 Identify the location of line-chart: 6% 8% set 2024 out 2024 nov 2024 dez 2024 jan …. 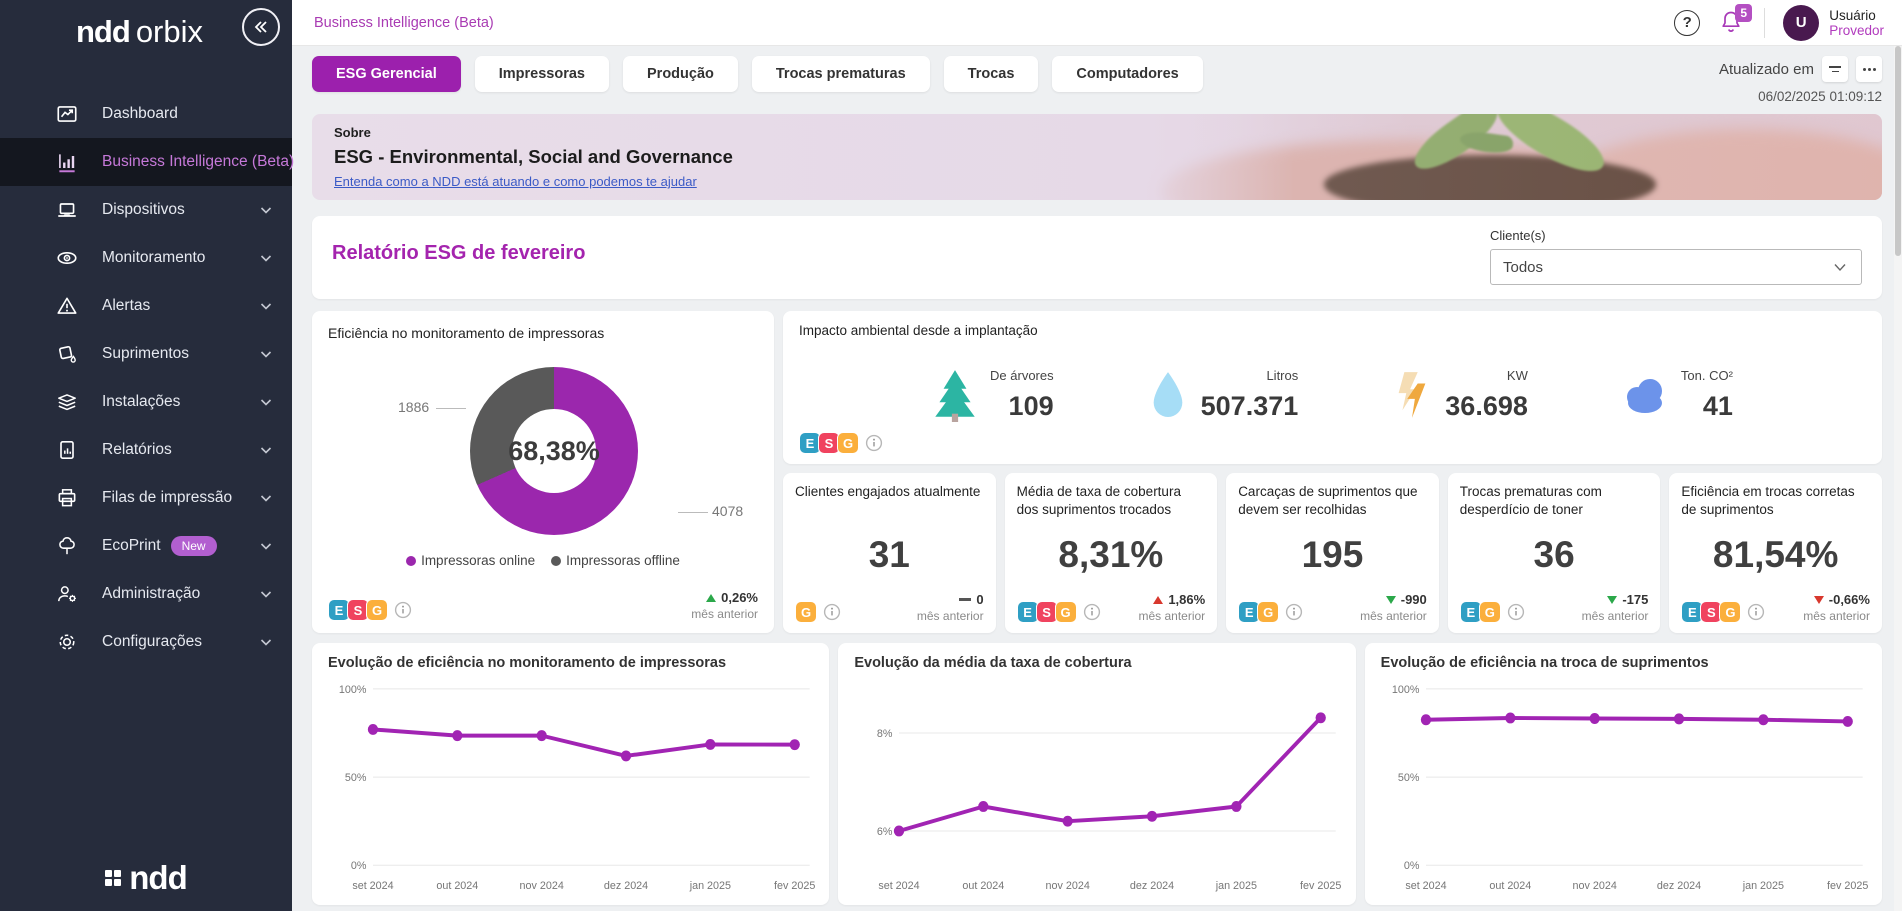
(1098, 786).